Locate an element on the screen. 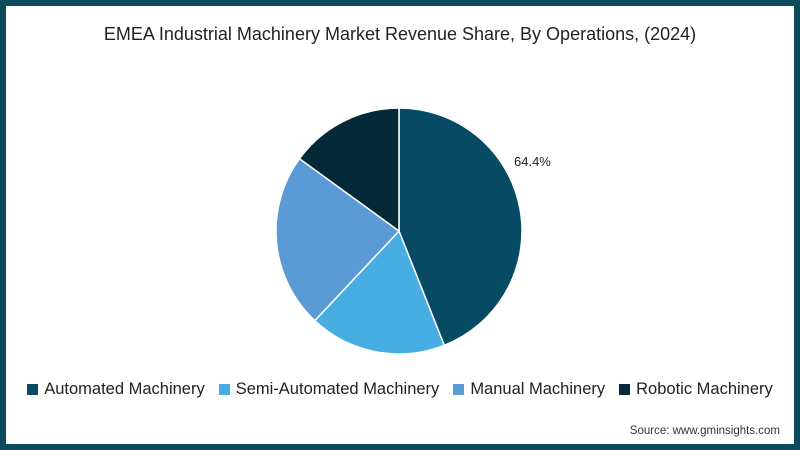 The image size is (800, 450). legend-label: Semi-Automated Machinery is located at coordinates (337, 389).